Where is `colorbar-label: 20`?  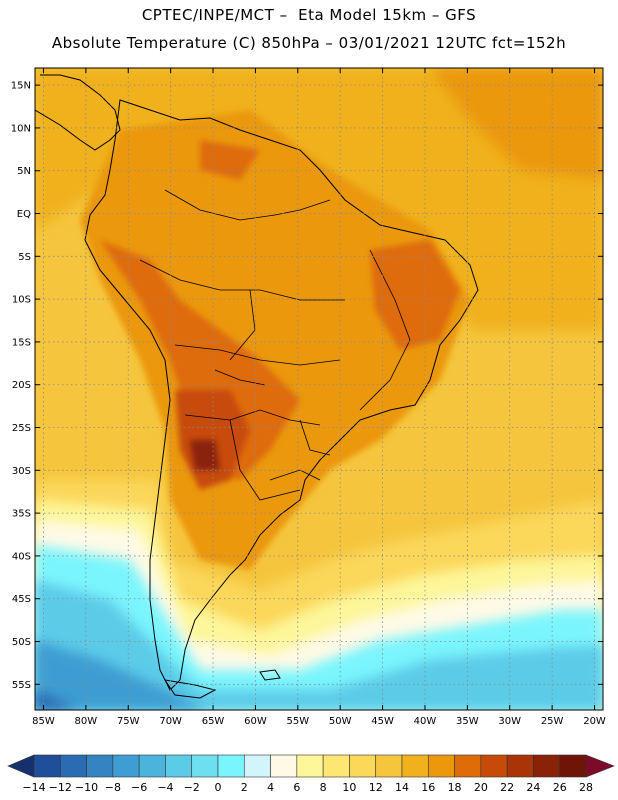
colorbar-label: 20 is located at coordinates (481, 787).